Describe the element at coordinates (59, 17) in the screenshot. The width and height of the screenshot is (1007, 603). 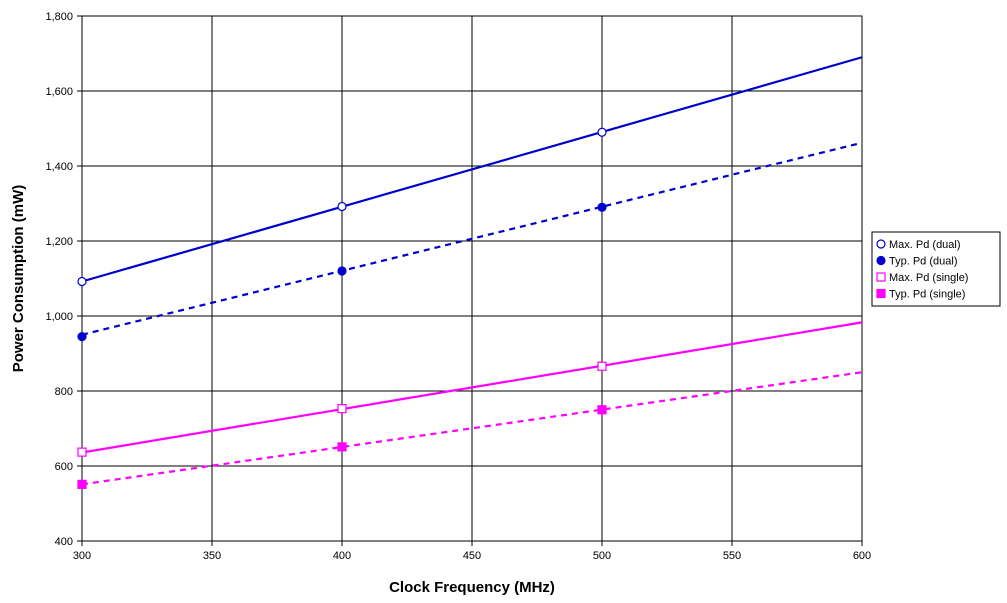
I see `y-tick-label: 1,800` at that location.